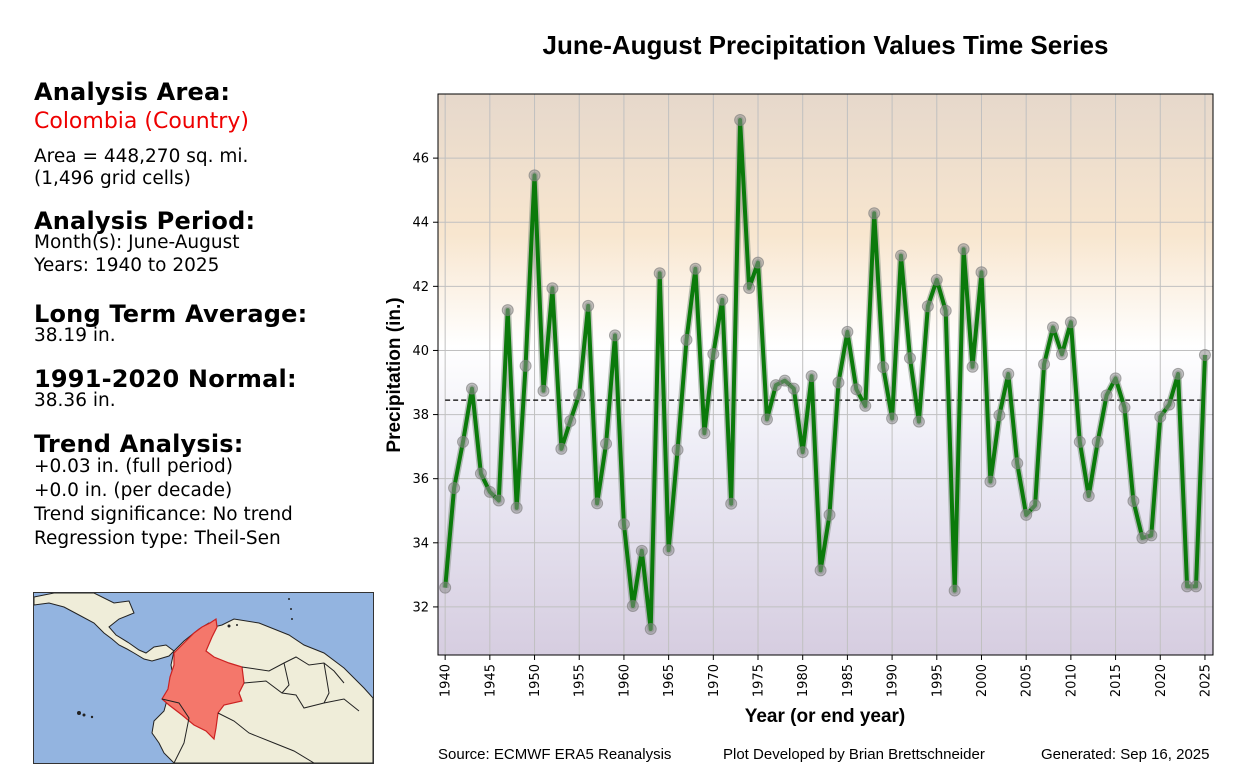  I want to click on y-tick-label: 36, so click(420, 479).